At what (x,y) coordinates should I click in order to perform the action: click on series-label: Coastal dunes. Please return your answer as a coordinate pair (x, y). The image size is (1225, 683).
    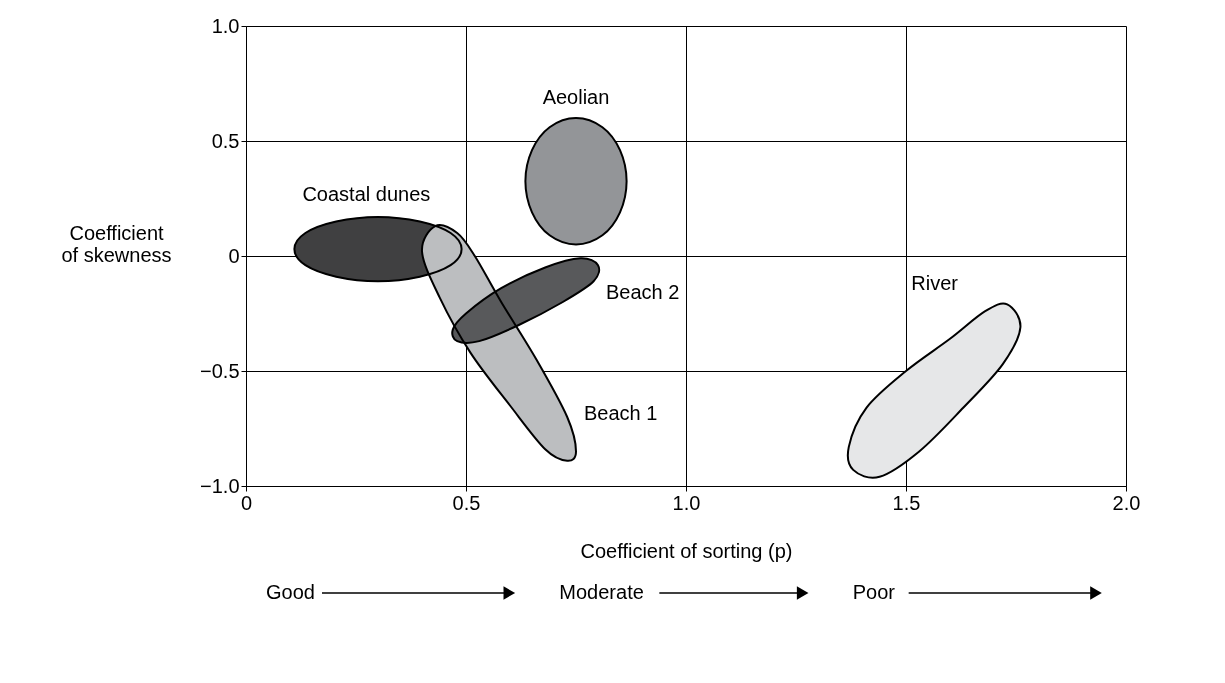
    Looking at the image, I should click on (366, 193).